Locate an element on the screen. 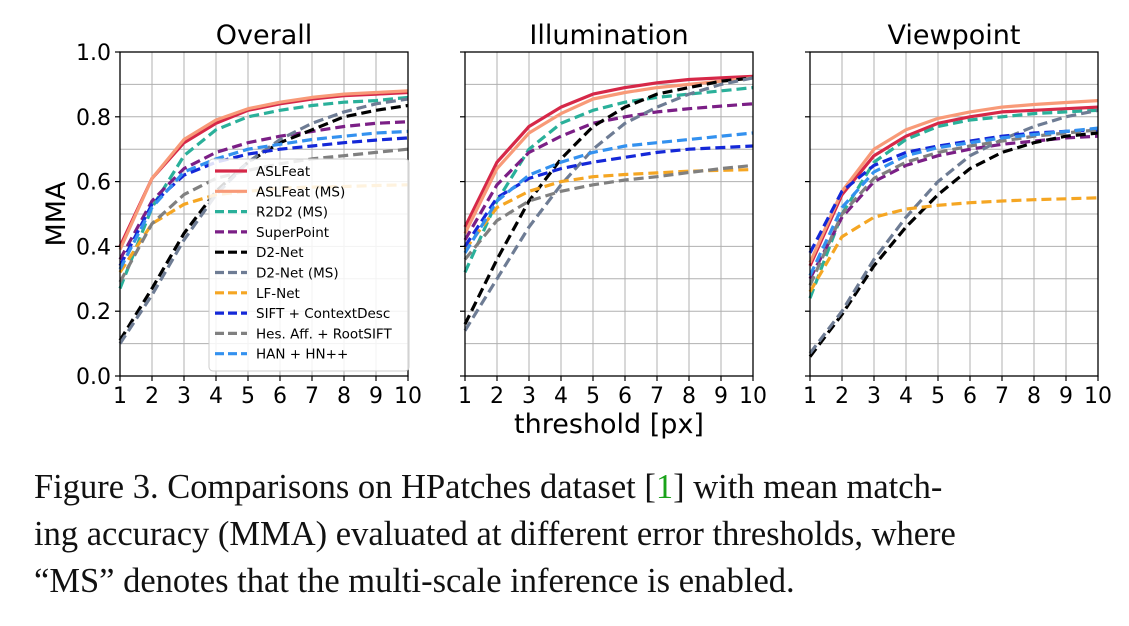 The image size is (1129, 626). legend-label: R2D2 (MS) is located at coordinates (292, 213).